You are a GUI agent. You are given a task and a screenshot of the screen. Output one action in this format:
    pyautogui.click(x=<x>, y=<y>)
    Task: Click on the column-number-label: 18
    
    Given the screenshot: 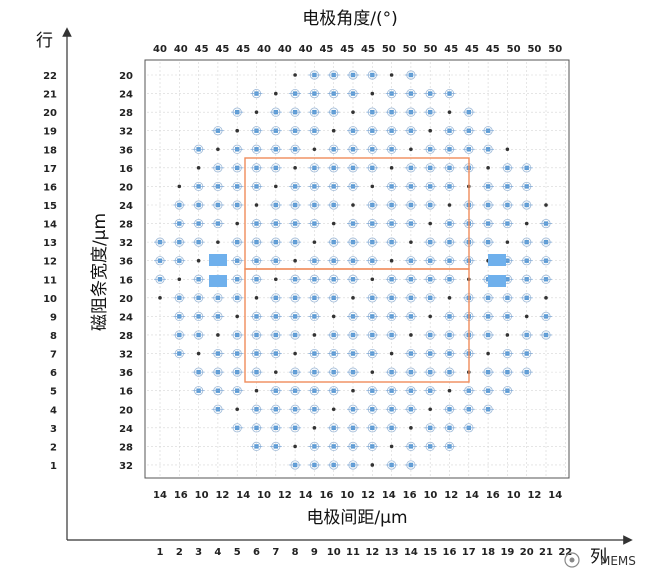 What is the action you would take?
    pyautogui.click(x=488, y=552)
    